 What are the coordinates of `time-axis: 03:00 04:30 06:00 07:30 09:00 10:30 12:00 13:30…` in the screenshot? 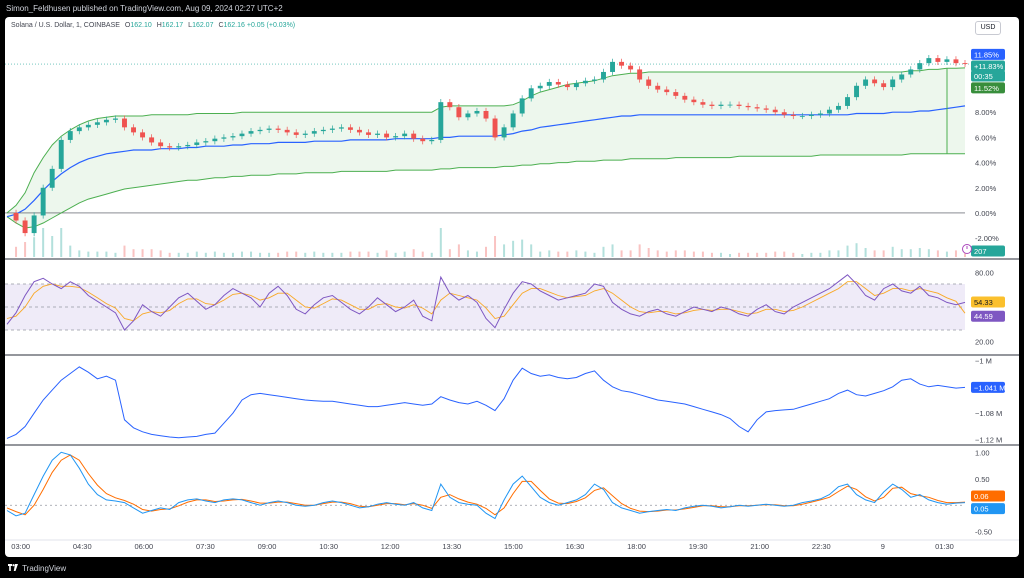 It's located at (512, 545).